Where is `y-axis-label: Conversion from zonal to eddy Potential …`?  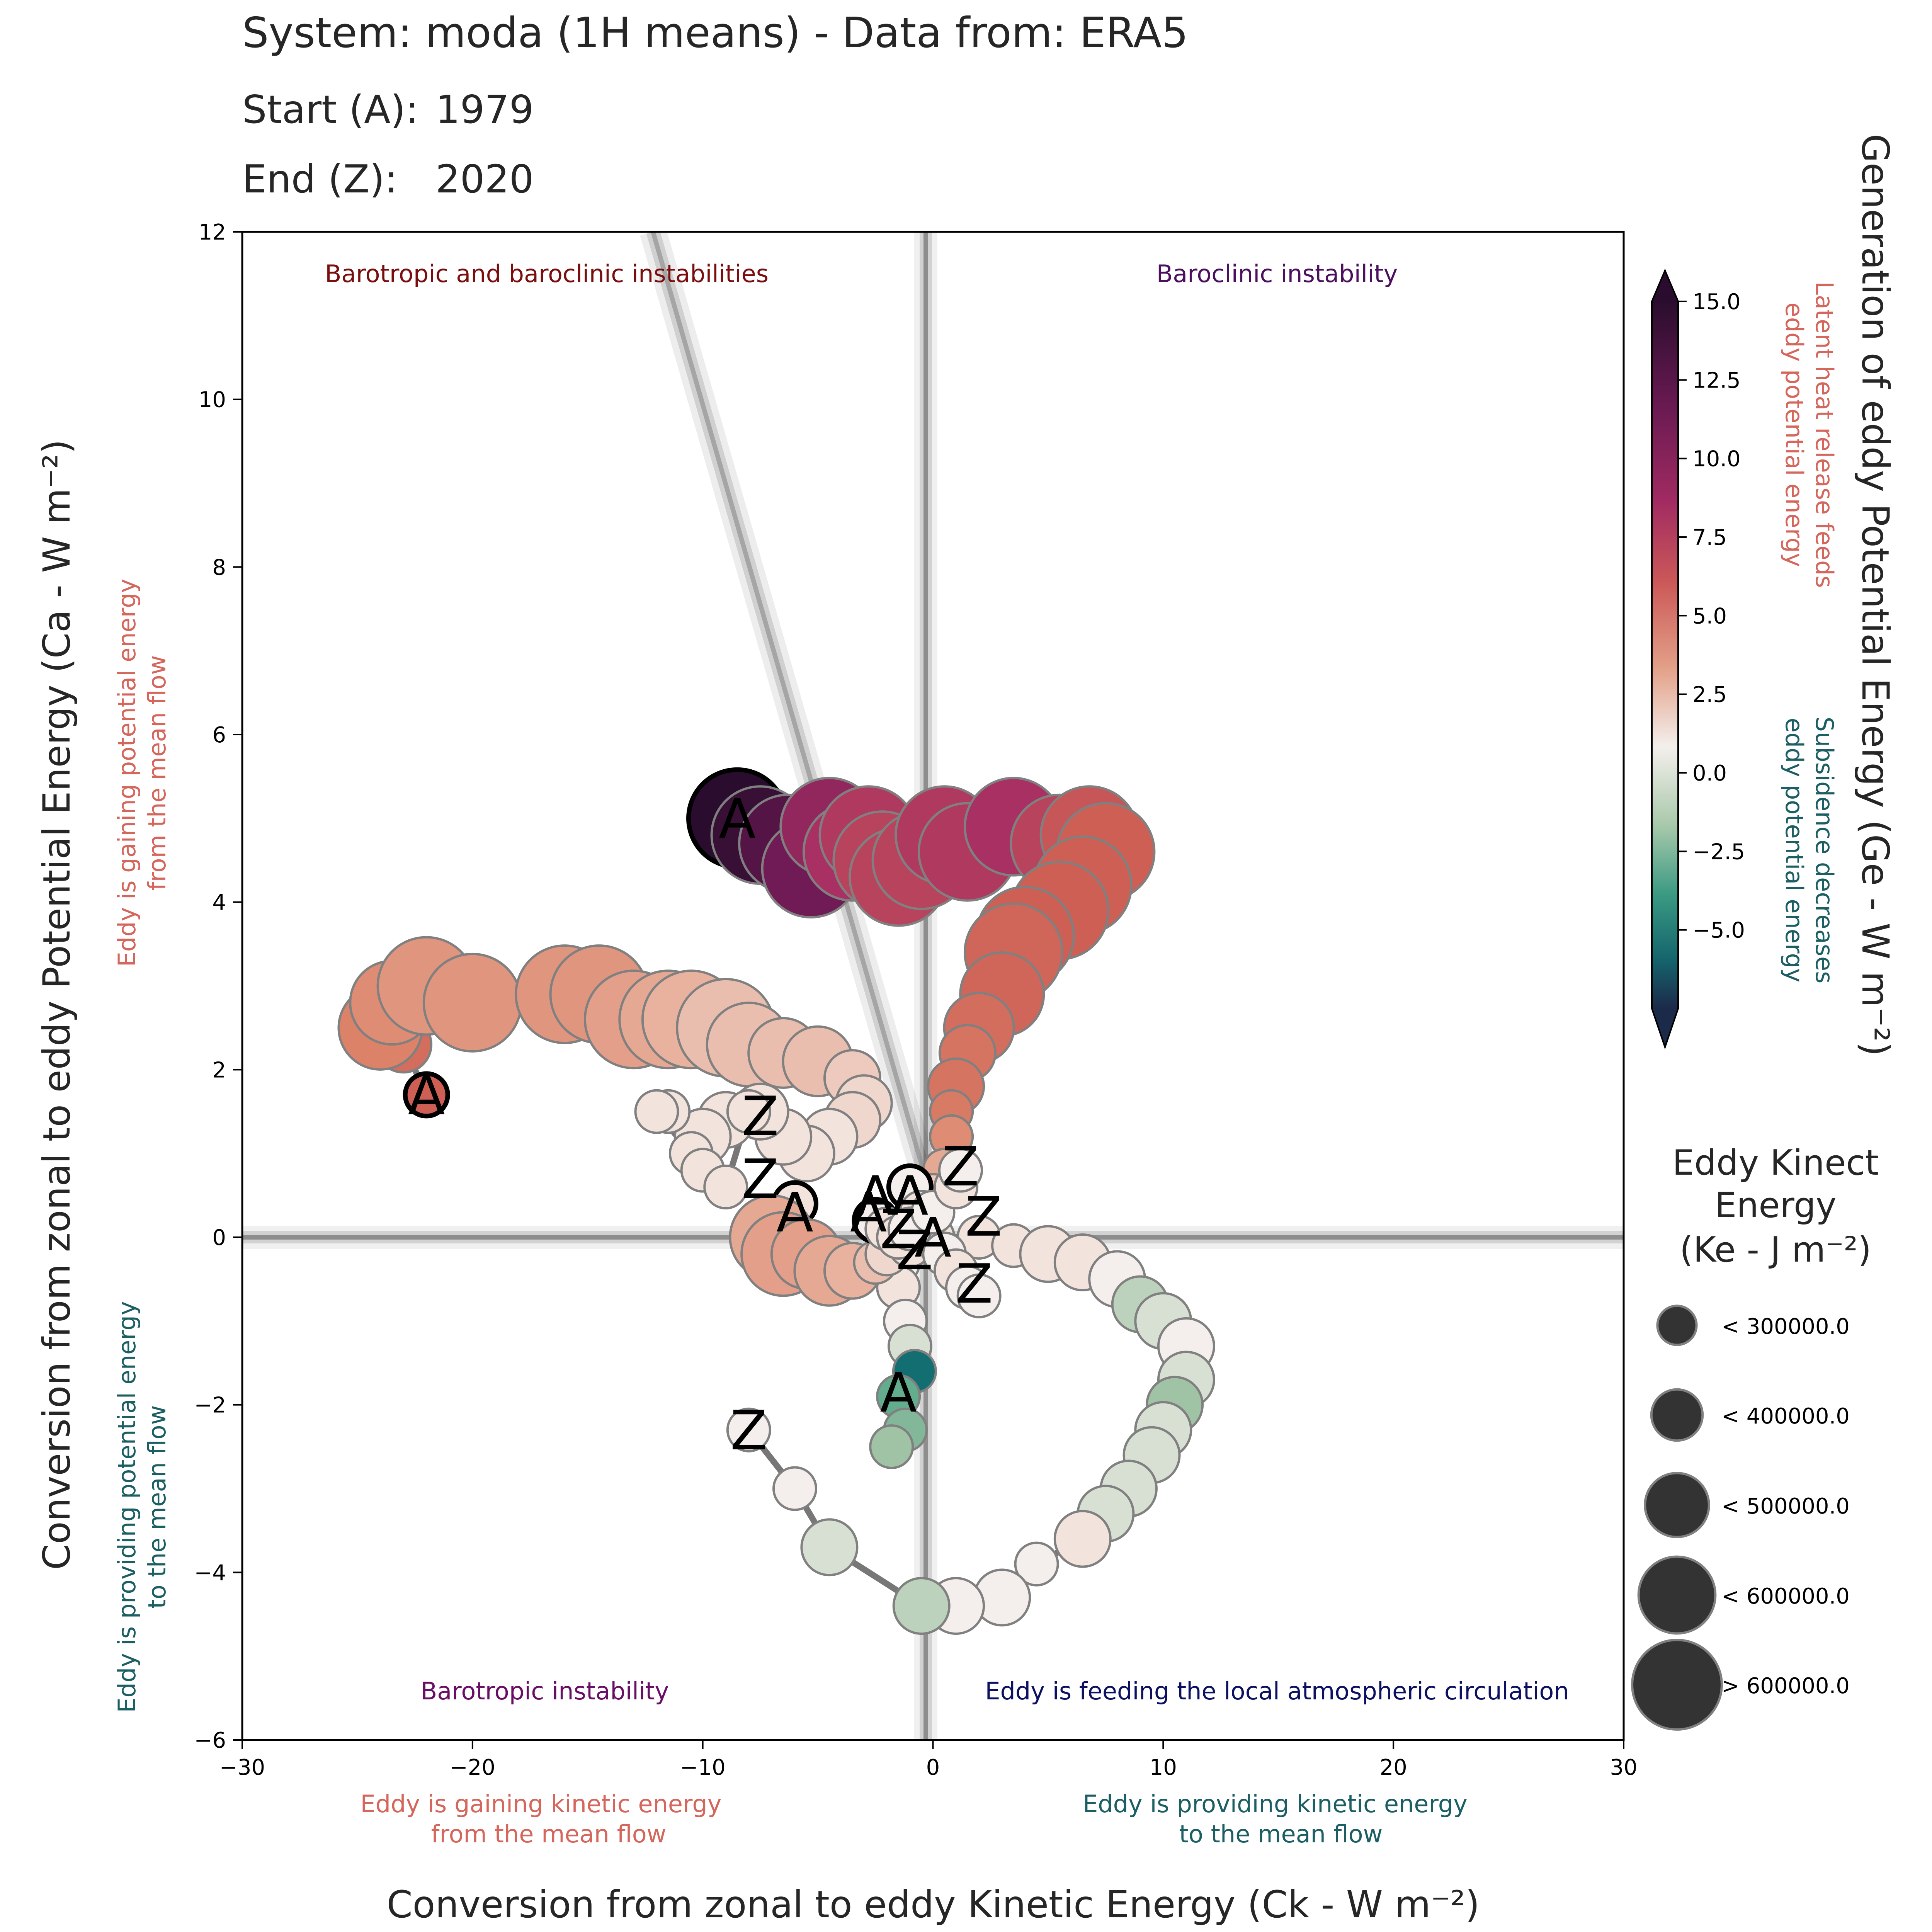
y-axis-label: Conversion from zonal to eddy Potential … is located at coordinates (57, 1005).